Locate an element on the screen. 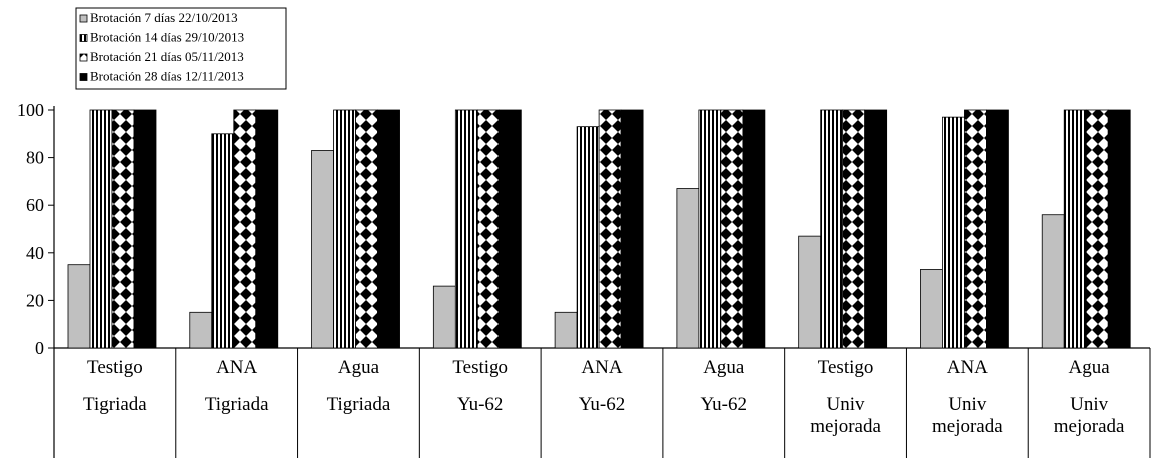 The image size is (1155, 459). y-tick-label: 80 is located at coordinates (35, 158).